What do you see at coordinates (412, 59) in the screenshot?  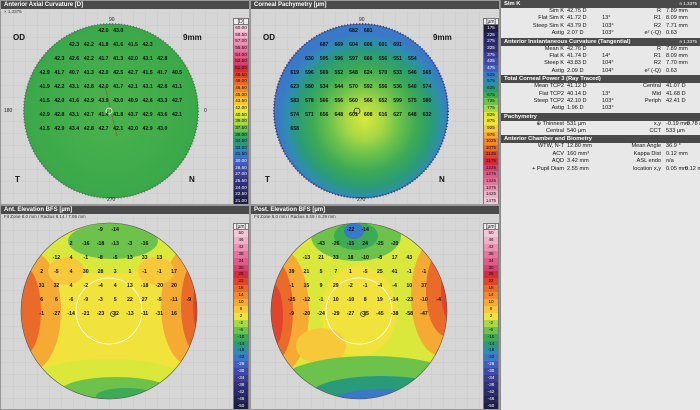 I see `map-value: 554` at bounding box center [412, 59].